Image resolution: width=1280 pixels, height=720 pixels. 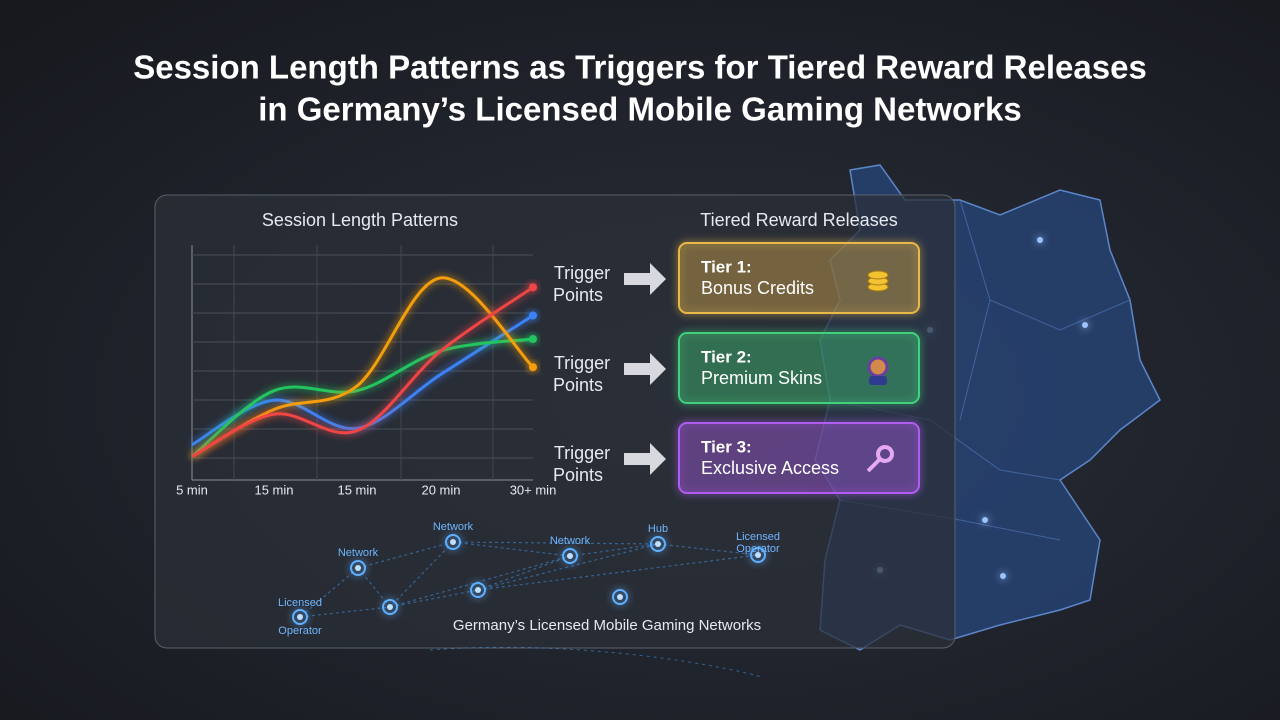 What do you see at coordinates (726, 356) in the screenshot?
I see `tier-name: Tier 2:` at bounding box center [726, 356].